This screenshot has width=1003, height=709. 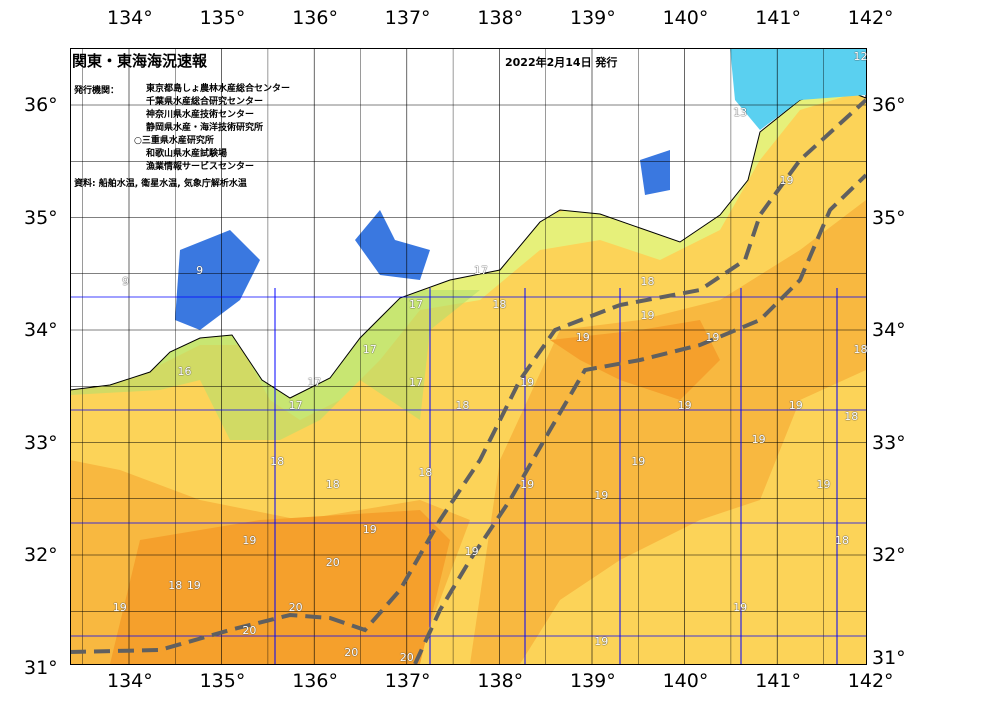 What do you see at coordinates (187, 154) in the screenshot?
I see `institution-item: 和歌山県水産試験場` at bounding box center [187, 154].